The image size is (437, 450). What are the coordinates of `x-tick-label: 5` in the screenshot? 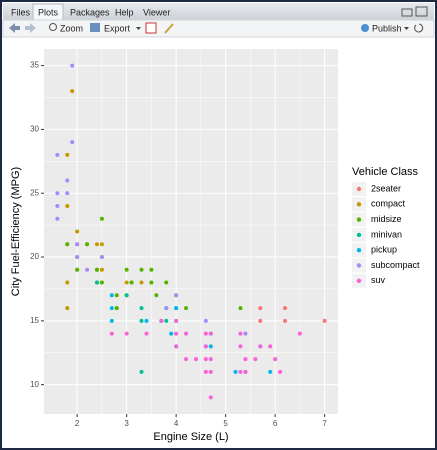 It's located at (225, 423).